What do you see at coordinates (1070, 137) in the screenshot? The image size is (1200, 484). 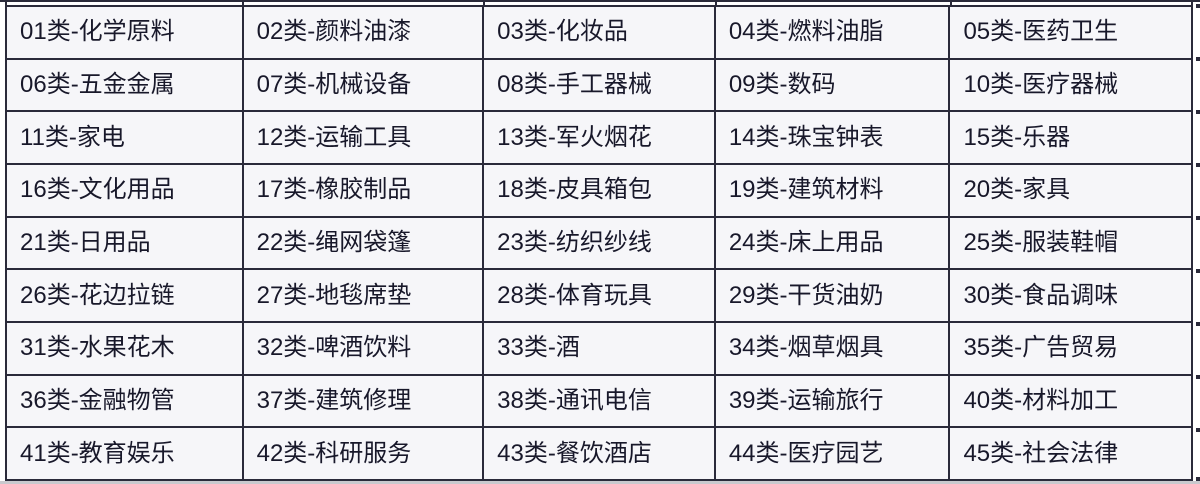 I see `table-cell: 15类-乐器` at bounding box center [1070, 137].